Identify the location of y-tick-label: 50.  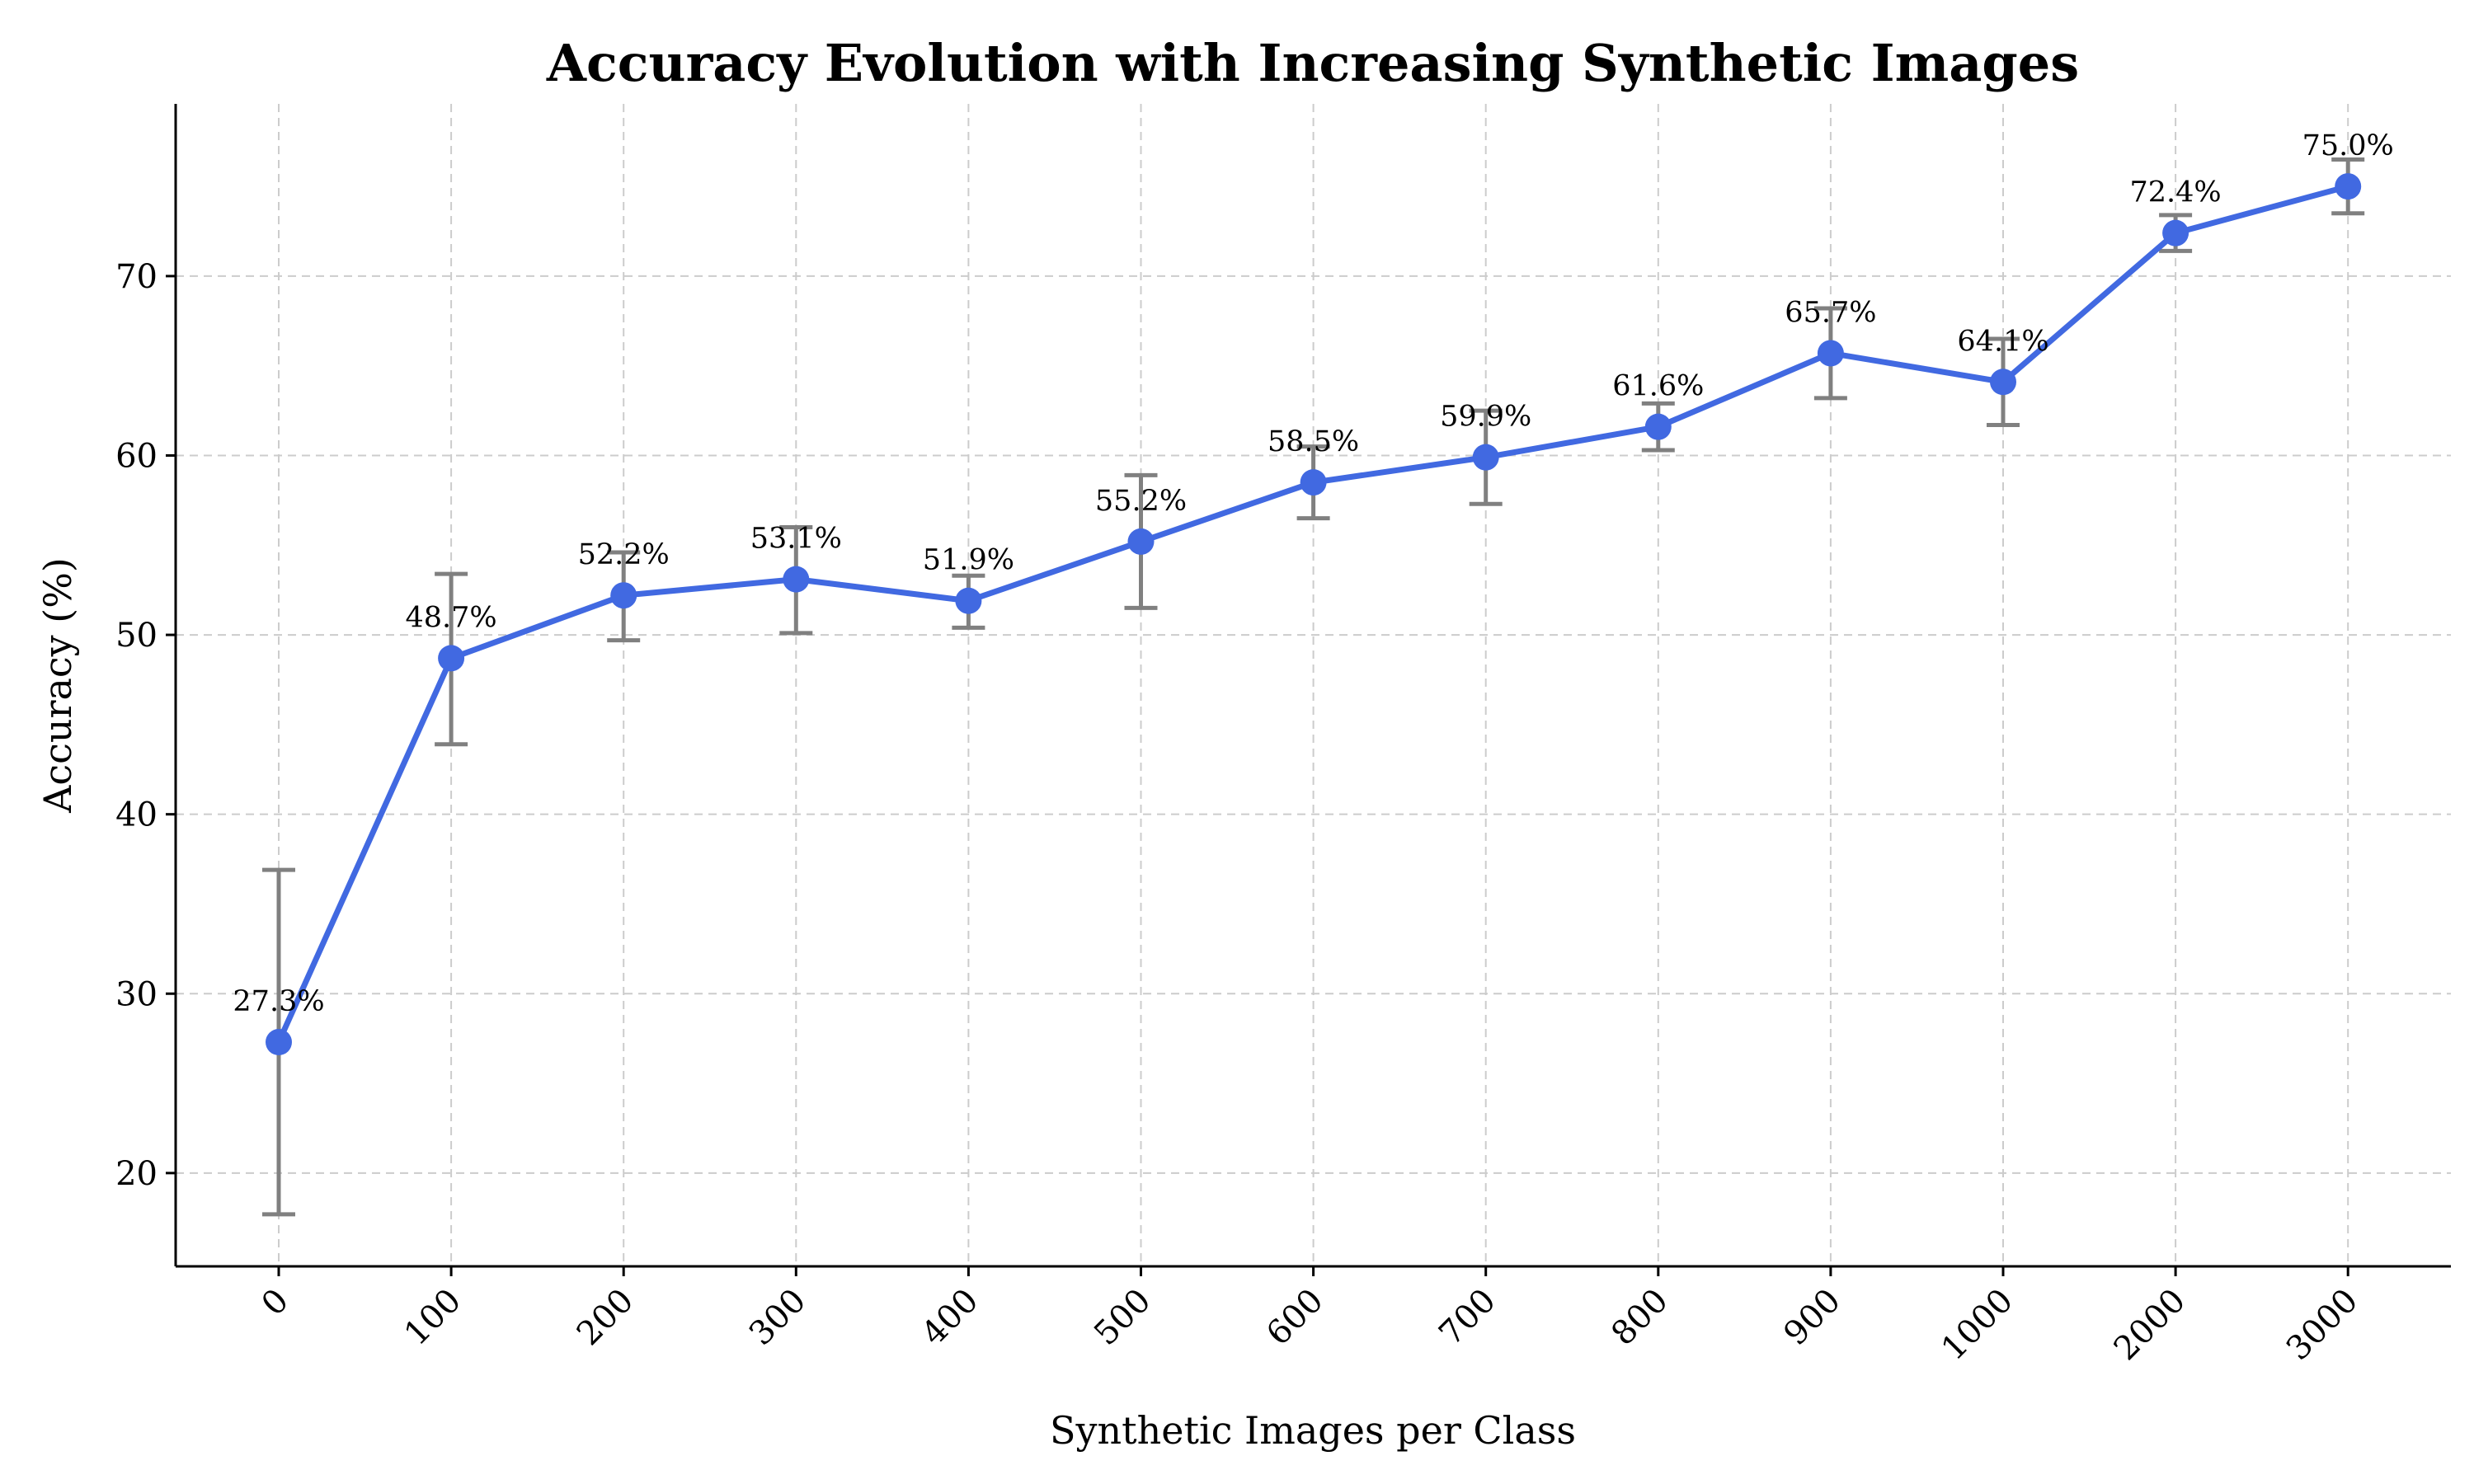
(136, 636).